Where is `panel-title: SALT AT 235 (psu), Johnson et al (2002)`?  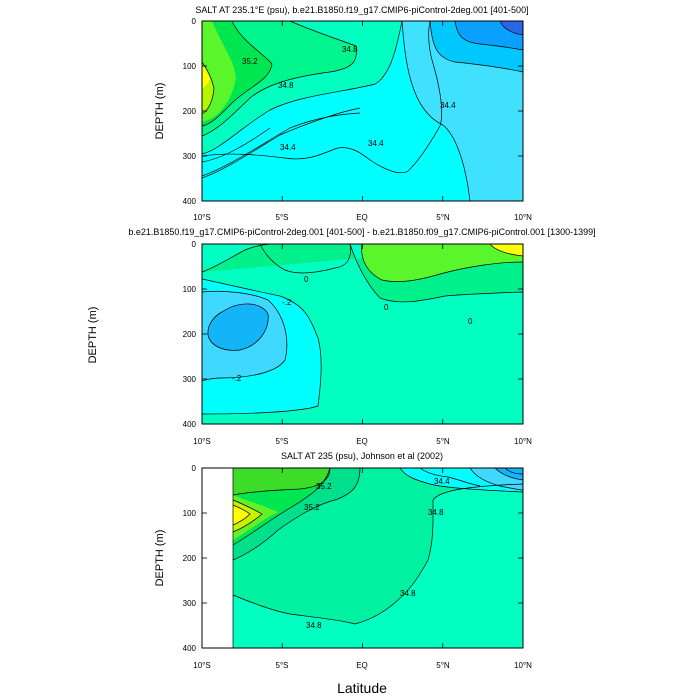 panel-title: SALT AT 235 (psu), Johnson et al (2002) is located at coordinates (362, 456).